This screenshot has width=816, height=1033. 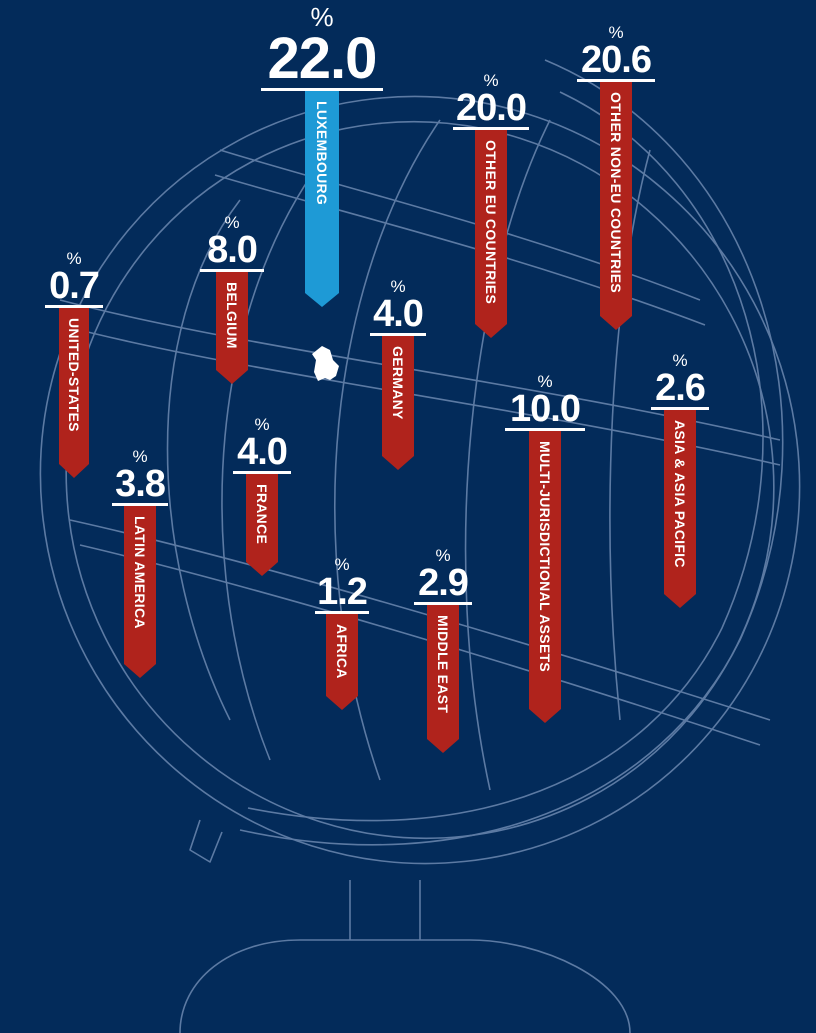 I want to click on category-label-luxembourg: LUXEMBOURG, so click(x=322, y=153).